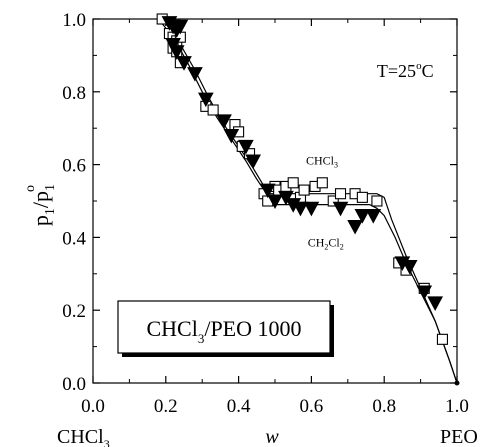  Describe the element at coordinates (239, 406) in the screenshot. I see `x-tick-label: 0.4` at that location.